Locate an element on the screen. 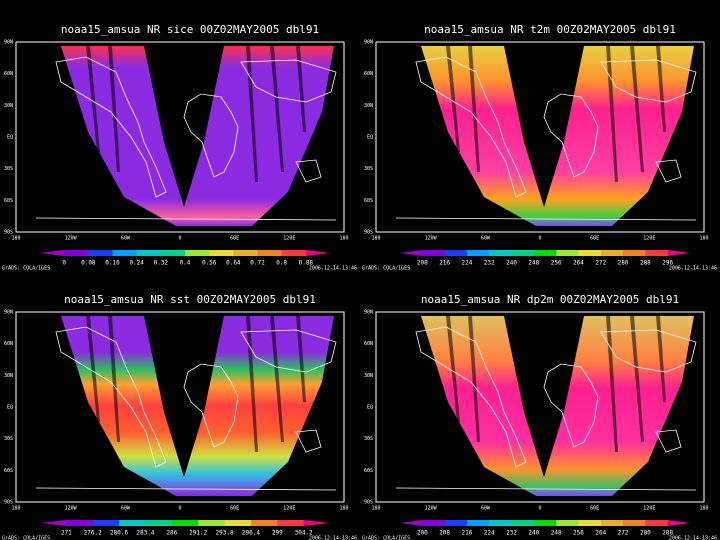  panel-title: noaa15_amsua NR t2m 00Z02MAY2005 dbl91 is located at coordinates (550, 29).